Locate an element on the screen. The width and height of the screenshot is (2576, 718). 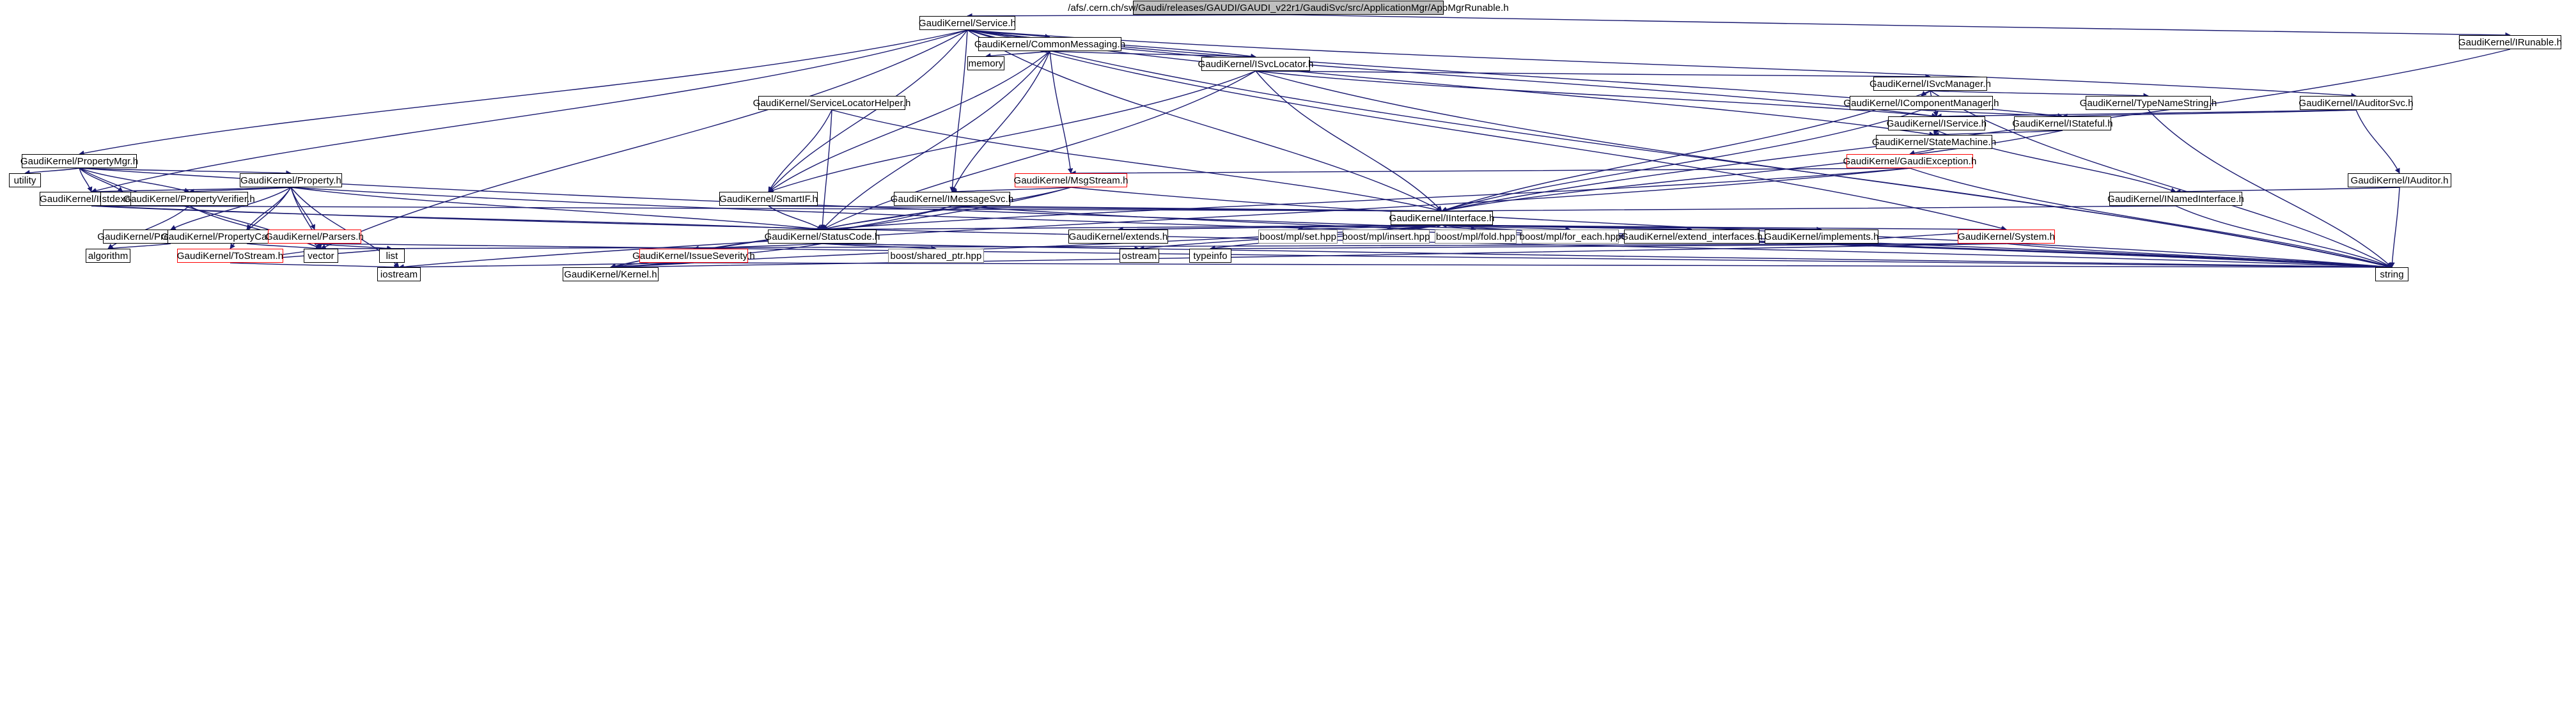
graph-node-statemachine: GaudiKernel/StateMachine.h is located at coordinates (1934, 142).